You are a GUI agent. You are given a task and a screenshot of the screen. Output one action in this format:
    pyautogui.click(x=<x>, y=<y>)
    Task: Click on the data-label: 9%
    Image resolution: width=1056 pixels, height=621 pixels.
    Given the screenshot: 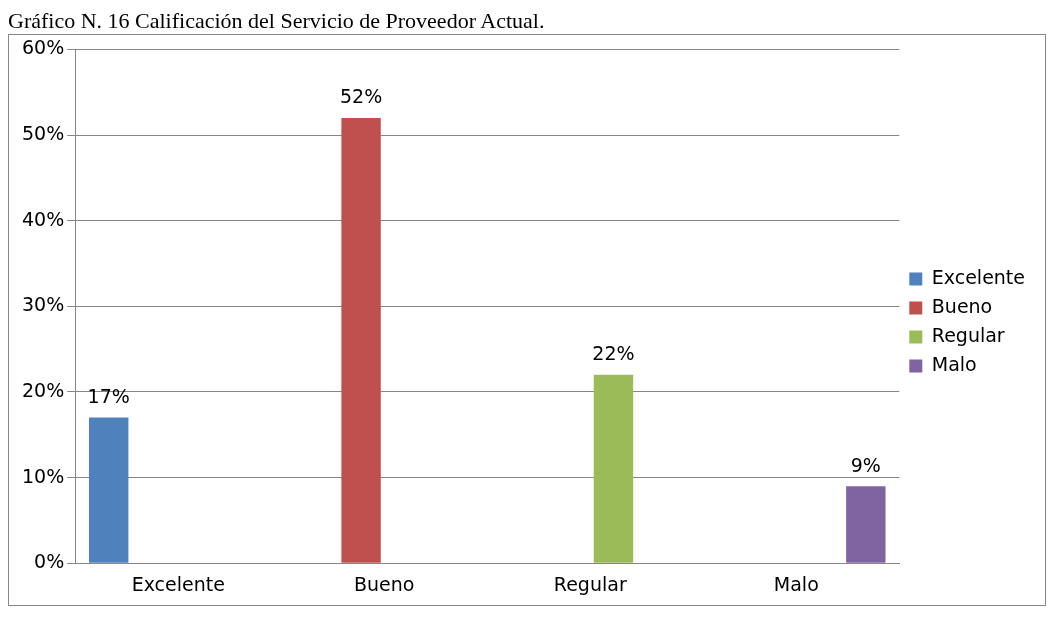 What is the action you would take?
    pyautogui.click(x=865, y=464)
    